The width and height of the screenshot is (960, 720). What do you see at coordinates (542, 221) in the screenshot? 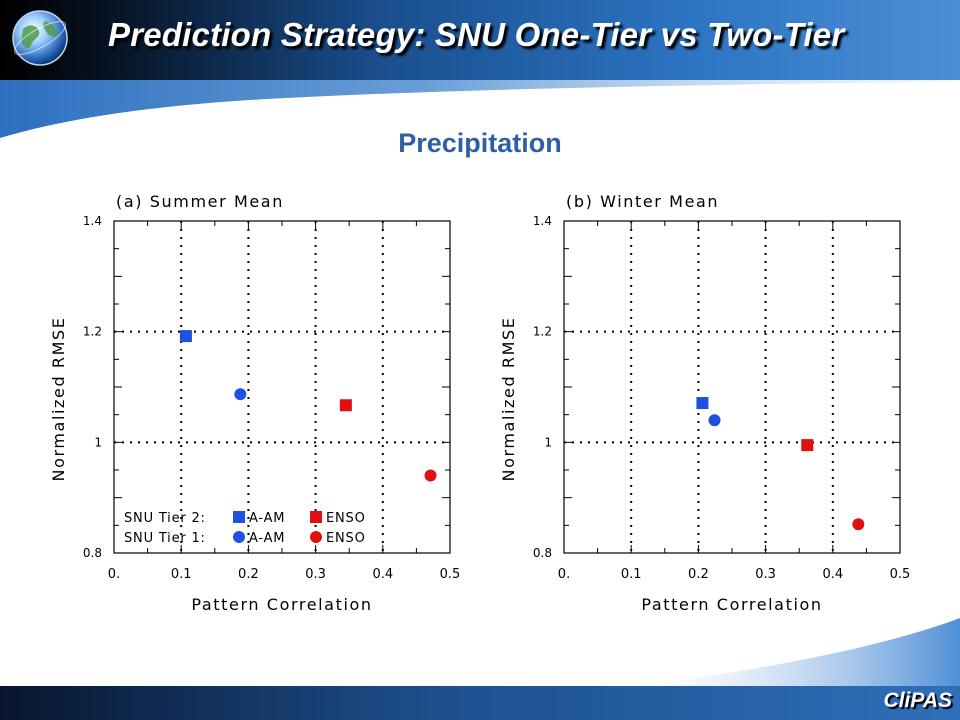
I see `chart-1-y-tick-label: 1.4` at bounding box center [542, 221].